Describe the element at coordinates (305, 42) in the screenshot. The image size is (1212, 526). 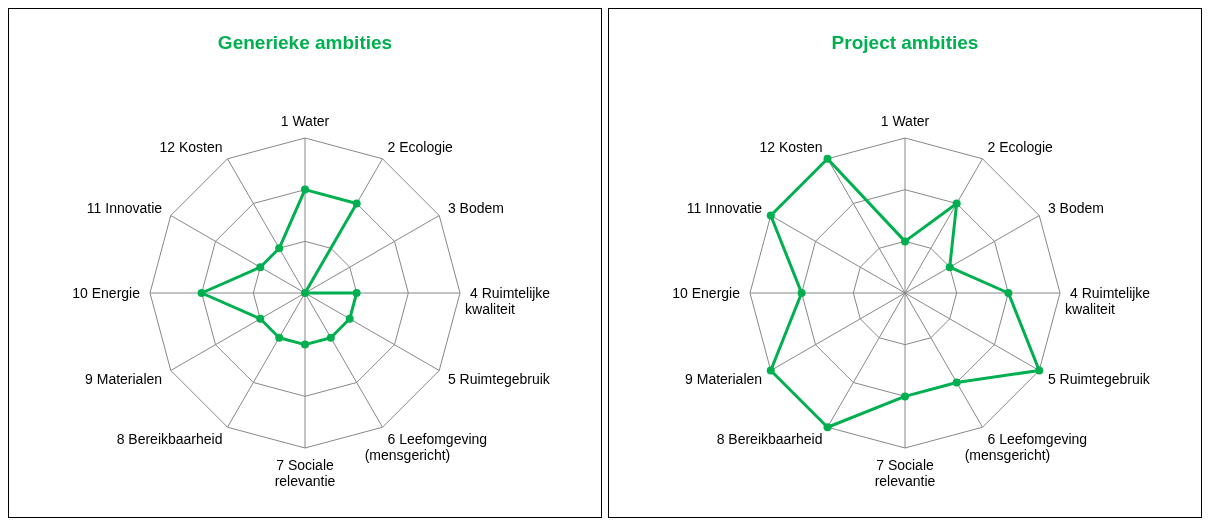
I see `chart-title: Generieke ambities` at that location.